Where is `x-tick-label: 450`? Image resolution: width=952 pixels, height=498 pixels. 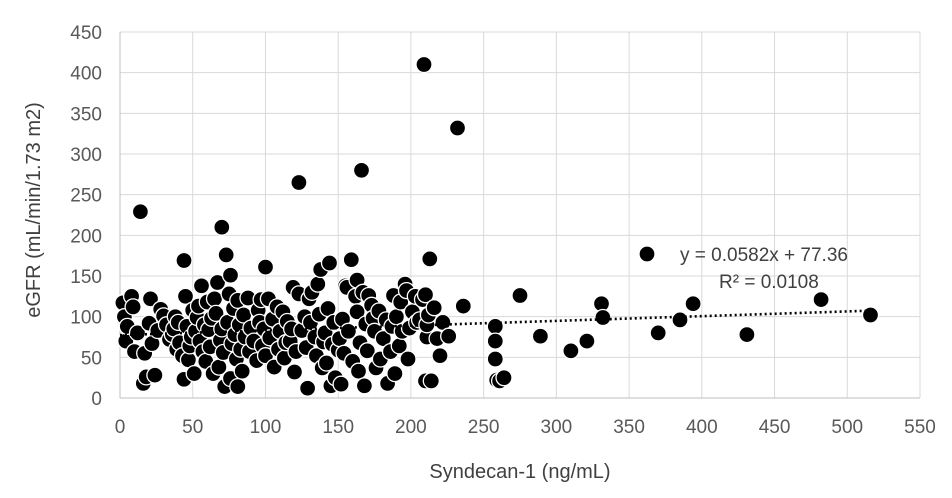
x-tick-label: 450 is located at coordinates (775, 427).